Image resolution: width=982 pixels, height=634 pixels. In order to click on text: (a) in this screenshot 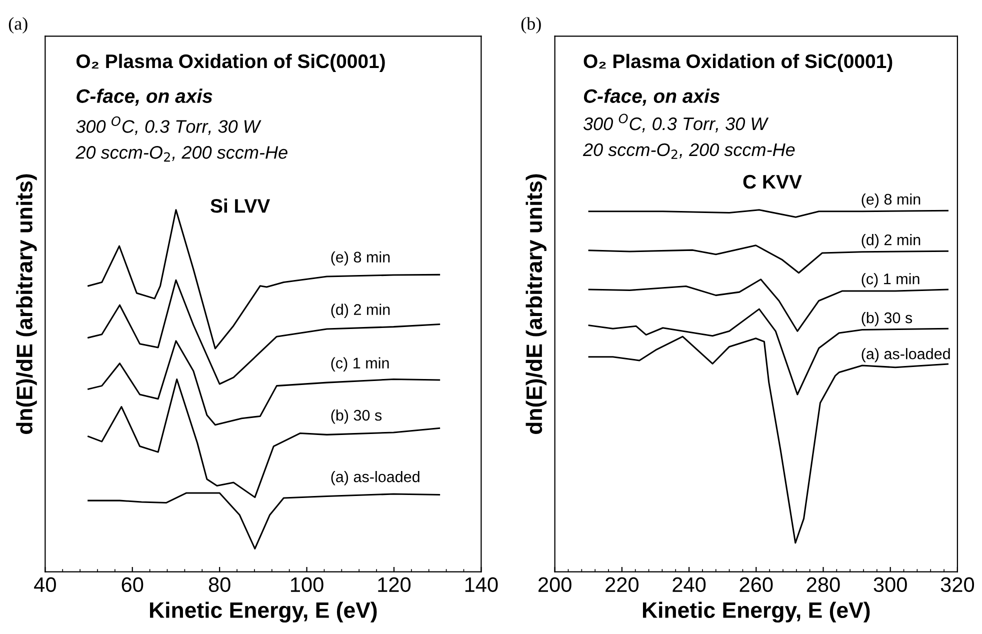, I will do `click(18, 25)`.